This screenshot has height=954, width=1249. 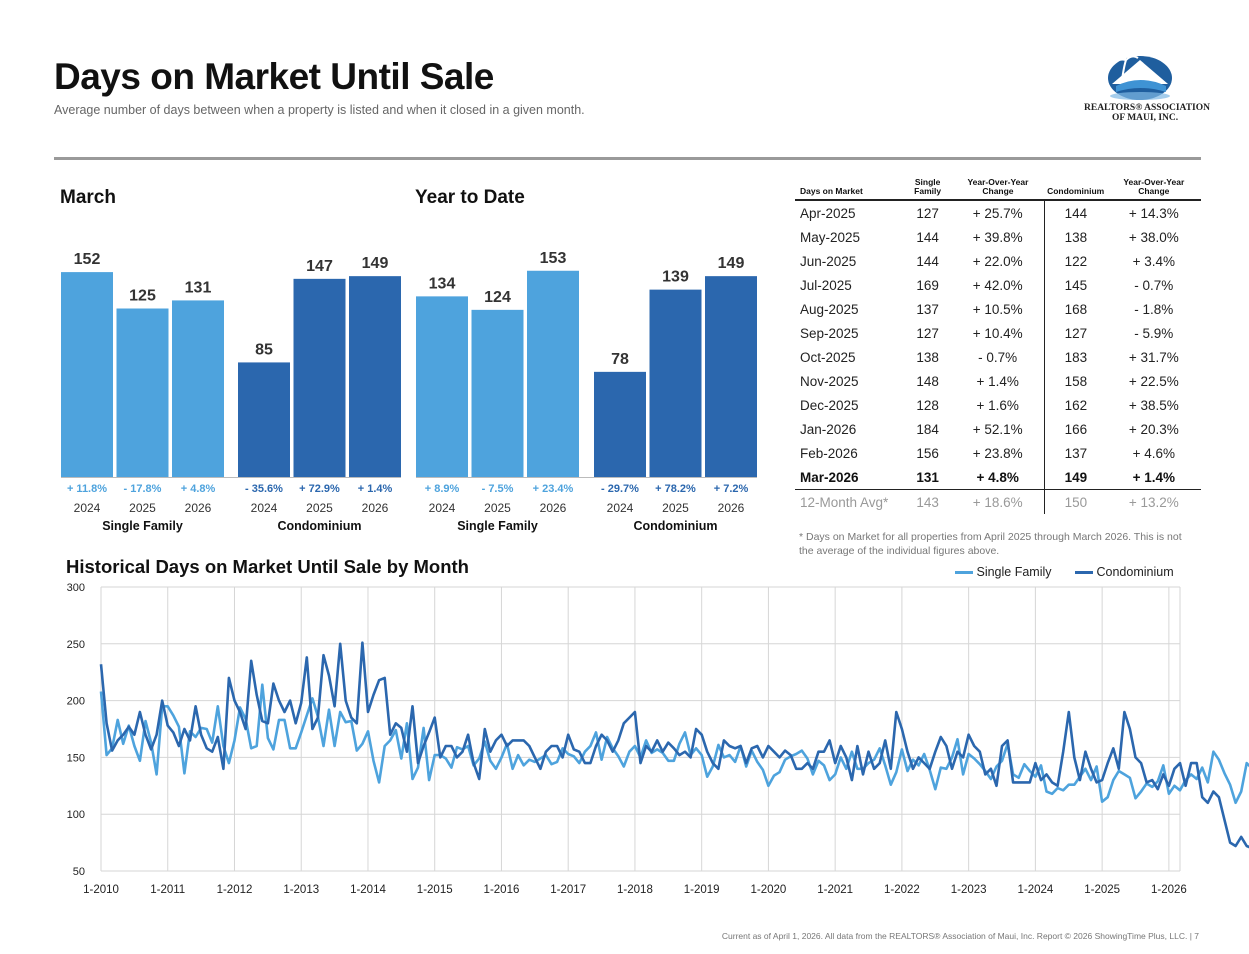 I want to click on legend-label-single-family: Single Family, so click(x=1014, y=572).